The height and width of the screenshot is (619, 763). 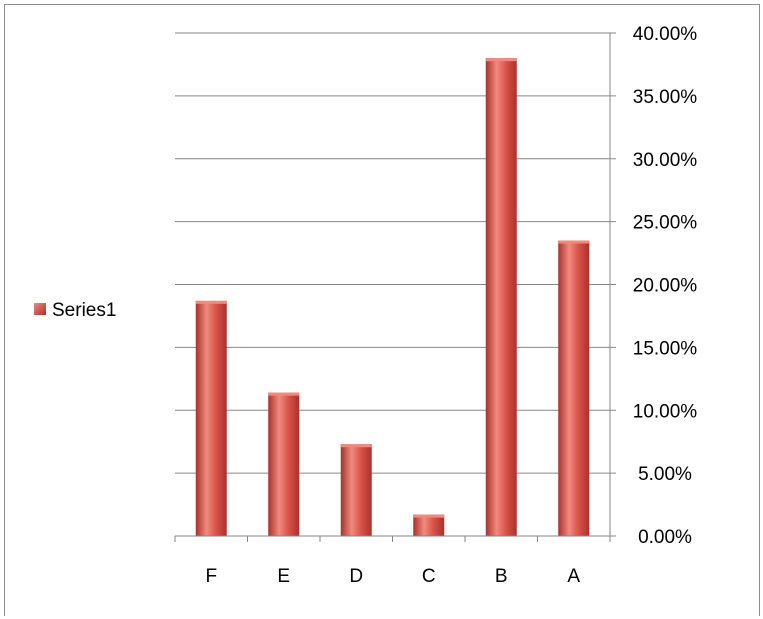 I want to click on y-tick-label: 5.00%, so click(x=665, y=474).